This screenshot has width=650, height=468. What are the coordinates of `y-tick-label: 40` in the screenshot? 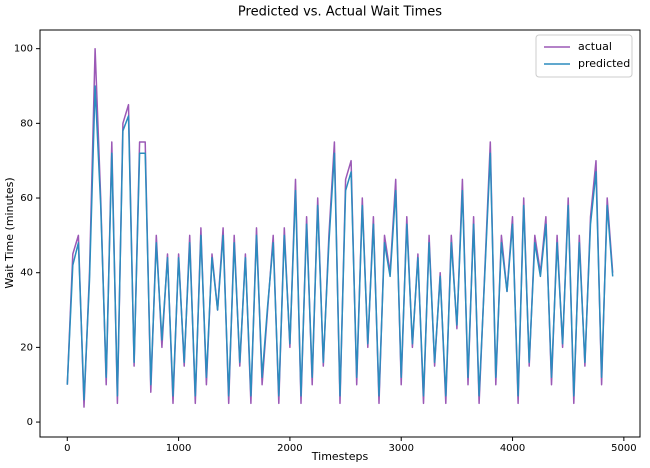 It's located at (26, 273).